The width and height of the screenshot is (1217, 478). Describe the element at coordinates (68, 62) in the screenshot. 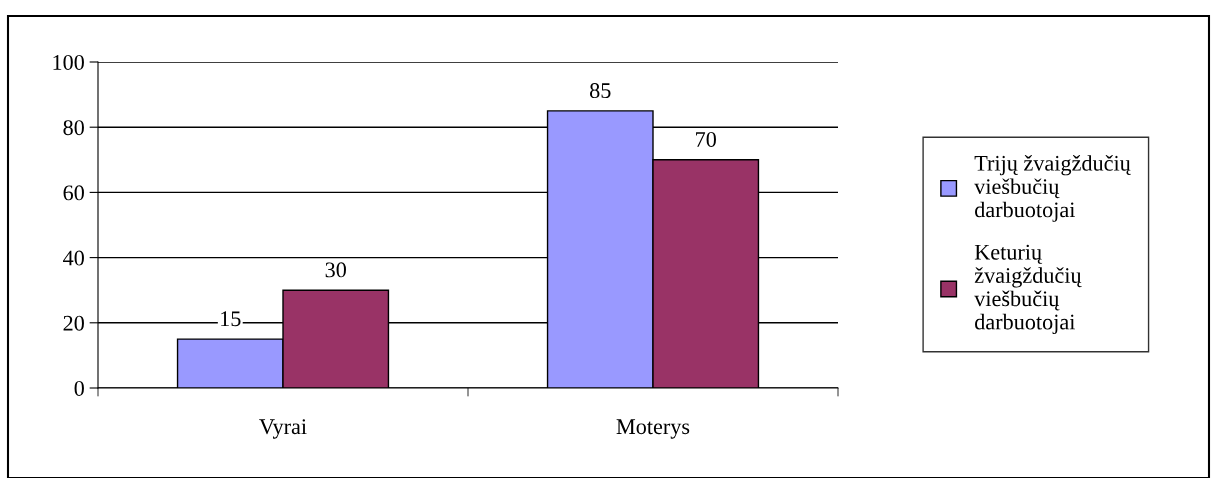

I see `y-tick-label: 100` at that location.